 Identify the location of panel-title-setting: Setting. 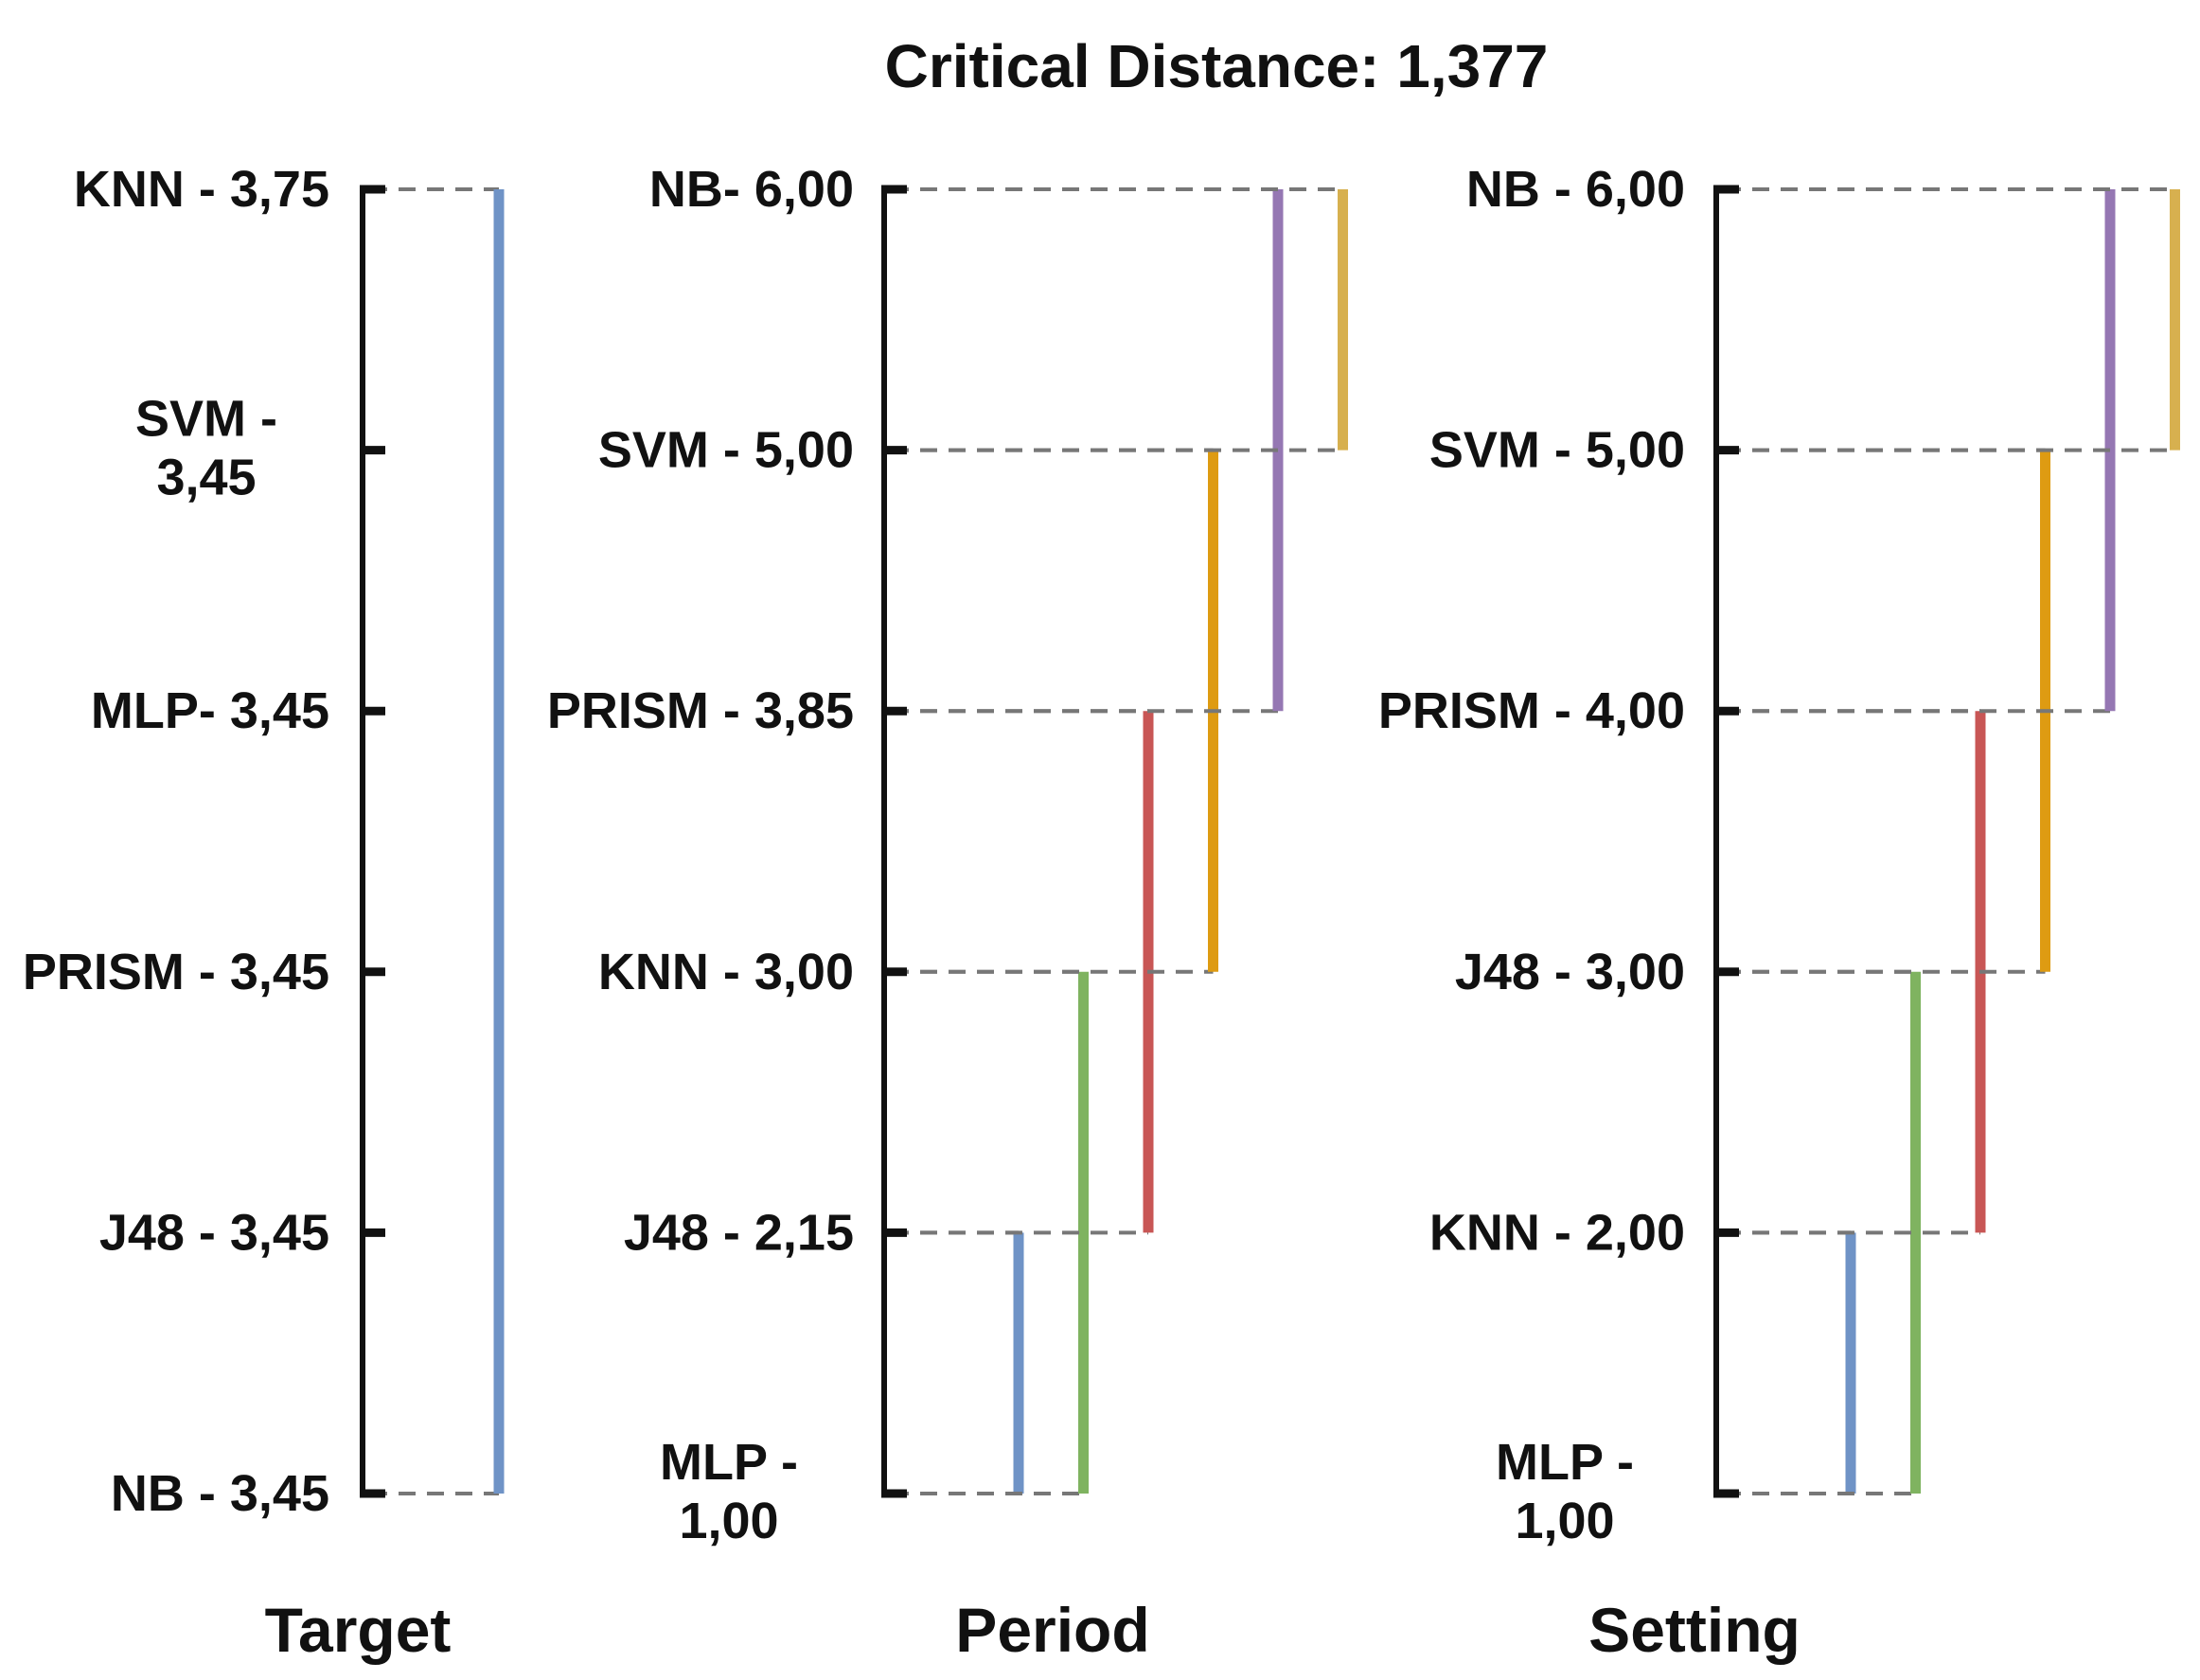
(1694, 1630).